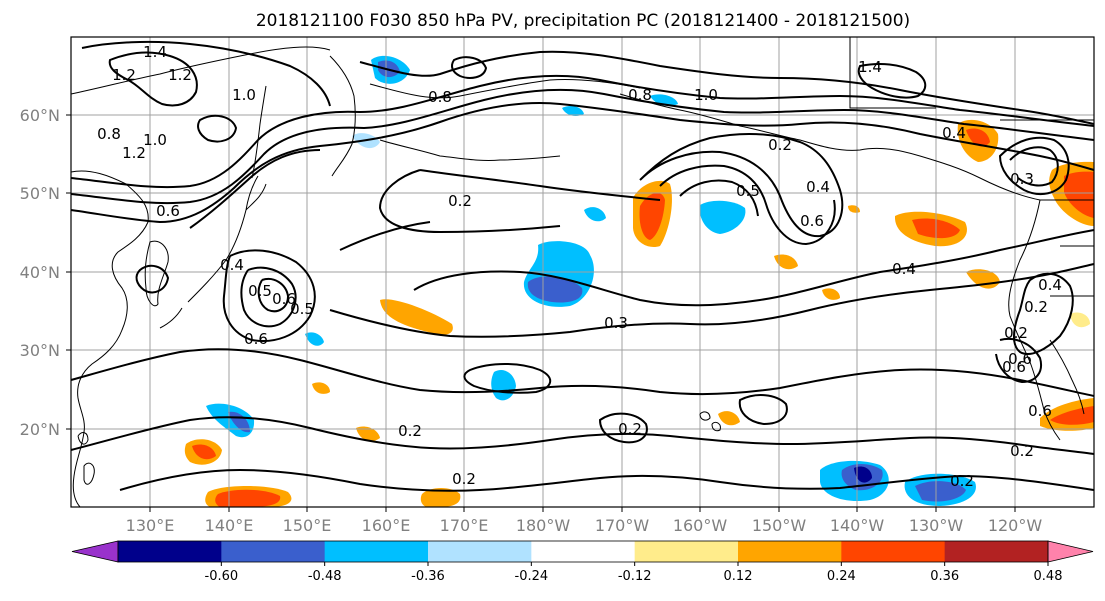  Describe the element at coordinates (40, 193) in the screenshot. I see `lat-label: 50°N` at that location.